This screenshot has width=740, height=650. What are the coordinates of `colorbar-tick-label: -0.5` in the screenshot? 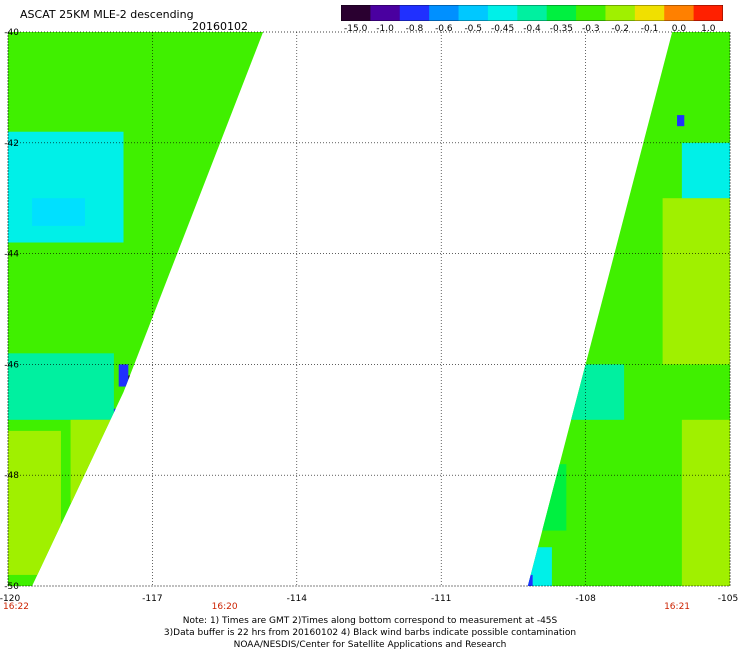 It's located at (473, 29).